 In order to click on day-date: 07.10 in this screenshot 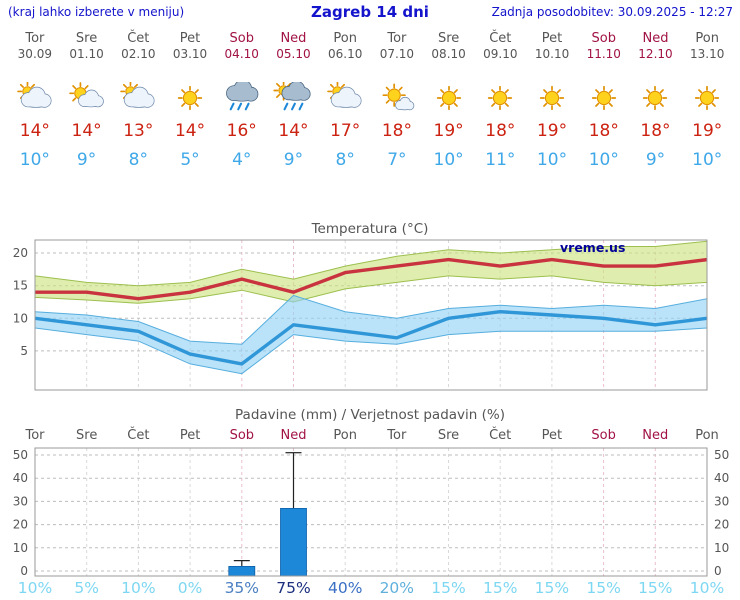, I will do `click(397, 54)`.